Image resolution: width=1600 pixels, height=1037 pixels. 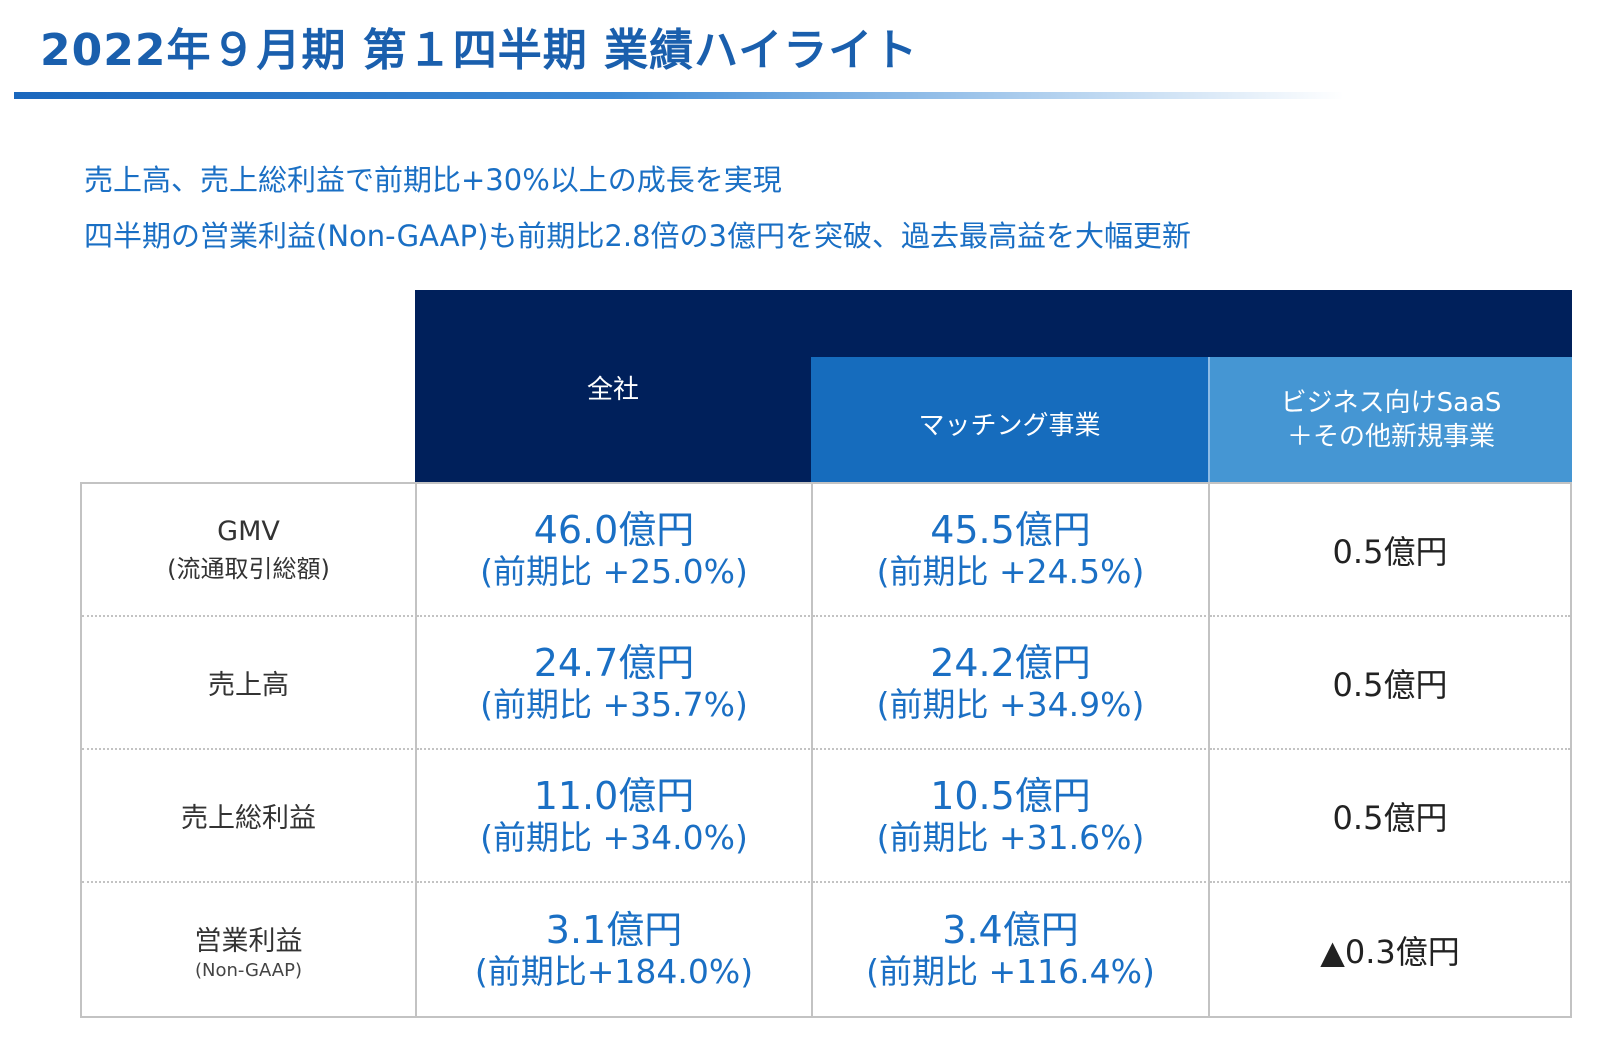 What do you see at coordinates (1009, 426) in the screenshot?
I see `header-matching-label: マッチング事業` at bounding box center [1009, 426].